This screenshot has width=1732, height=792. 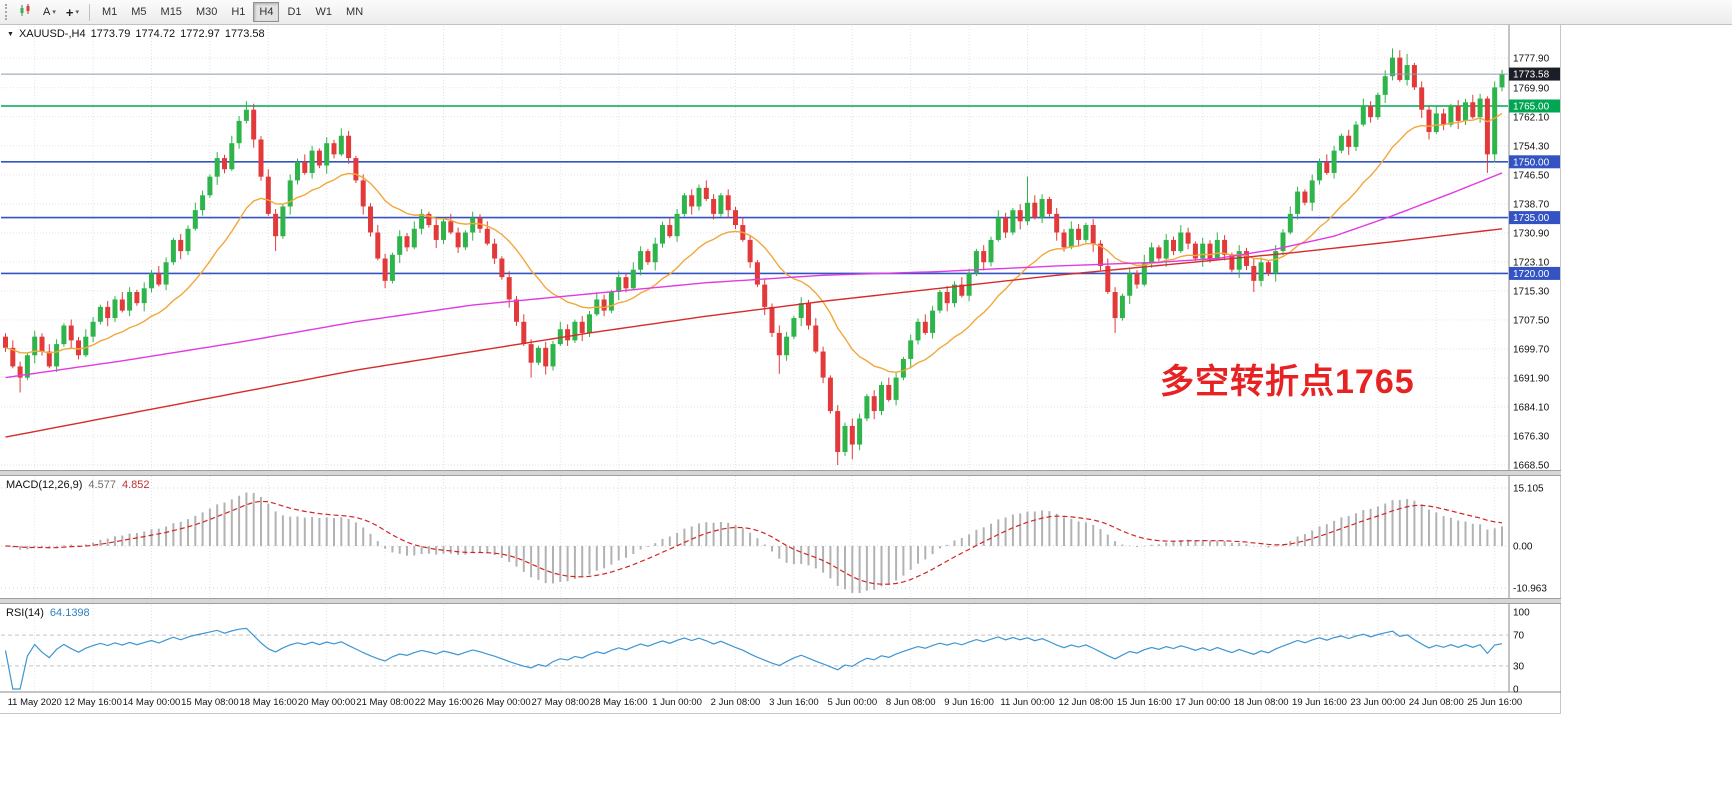 I want to click on chart-annotation: 多空转折点1765, so click(x=1287, y=382).